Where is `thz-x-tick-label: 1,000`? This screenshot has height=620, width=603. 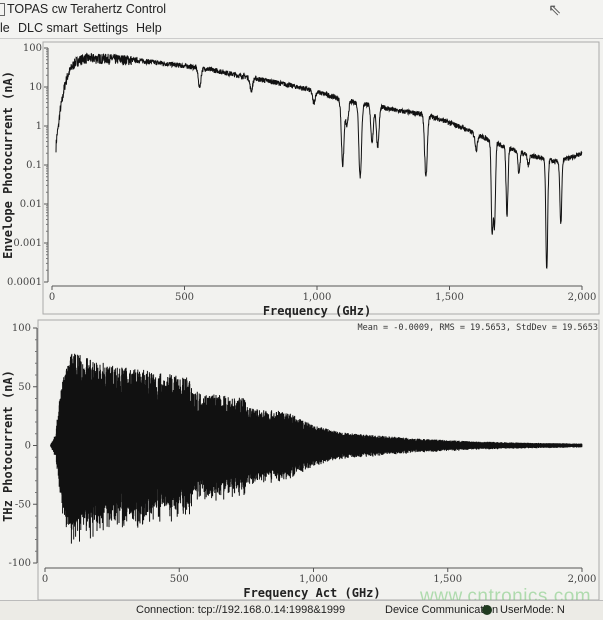
thz-x-tick-label: 1,000 is located at coordinates (313, 579).